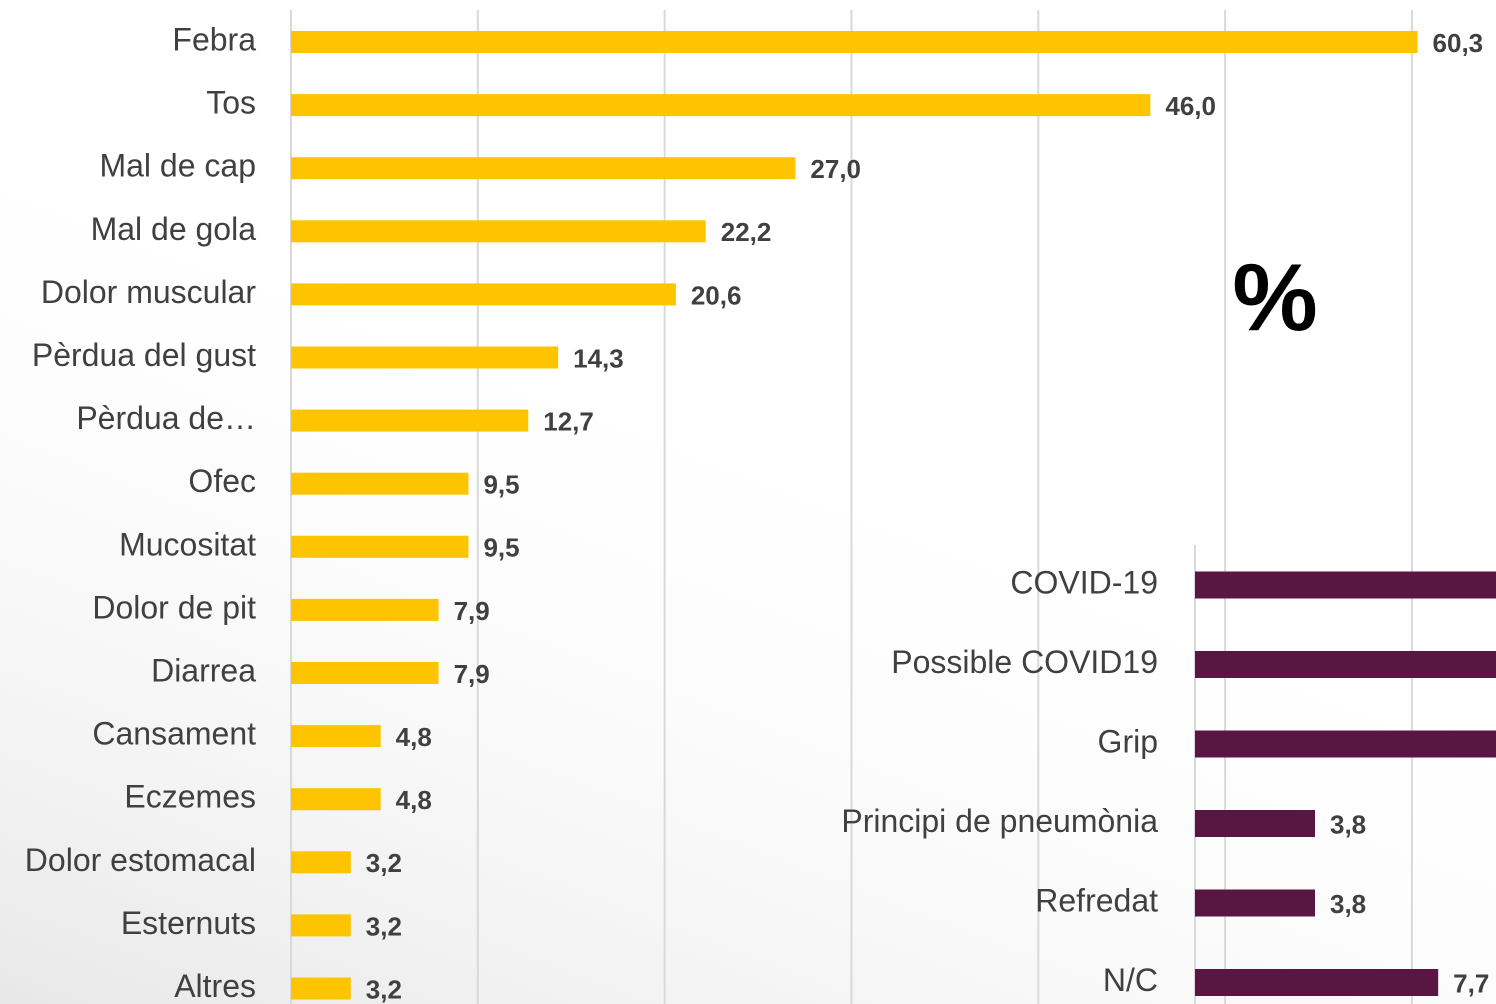 The width and height of the screenshot is (1496, 1004). Describe the element at coordinates (568, 421) in the screenshot. I see `value-label: 12,7` at that location.